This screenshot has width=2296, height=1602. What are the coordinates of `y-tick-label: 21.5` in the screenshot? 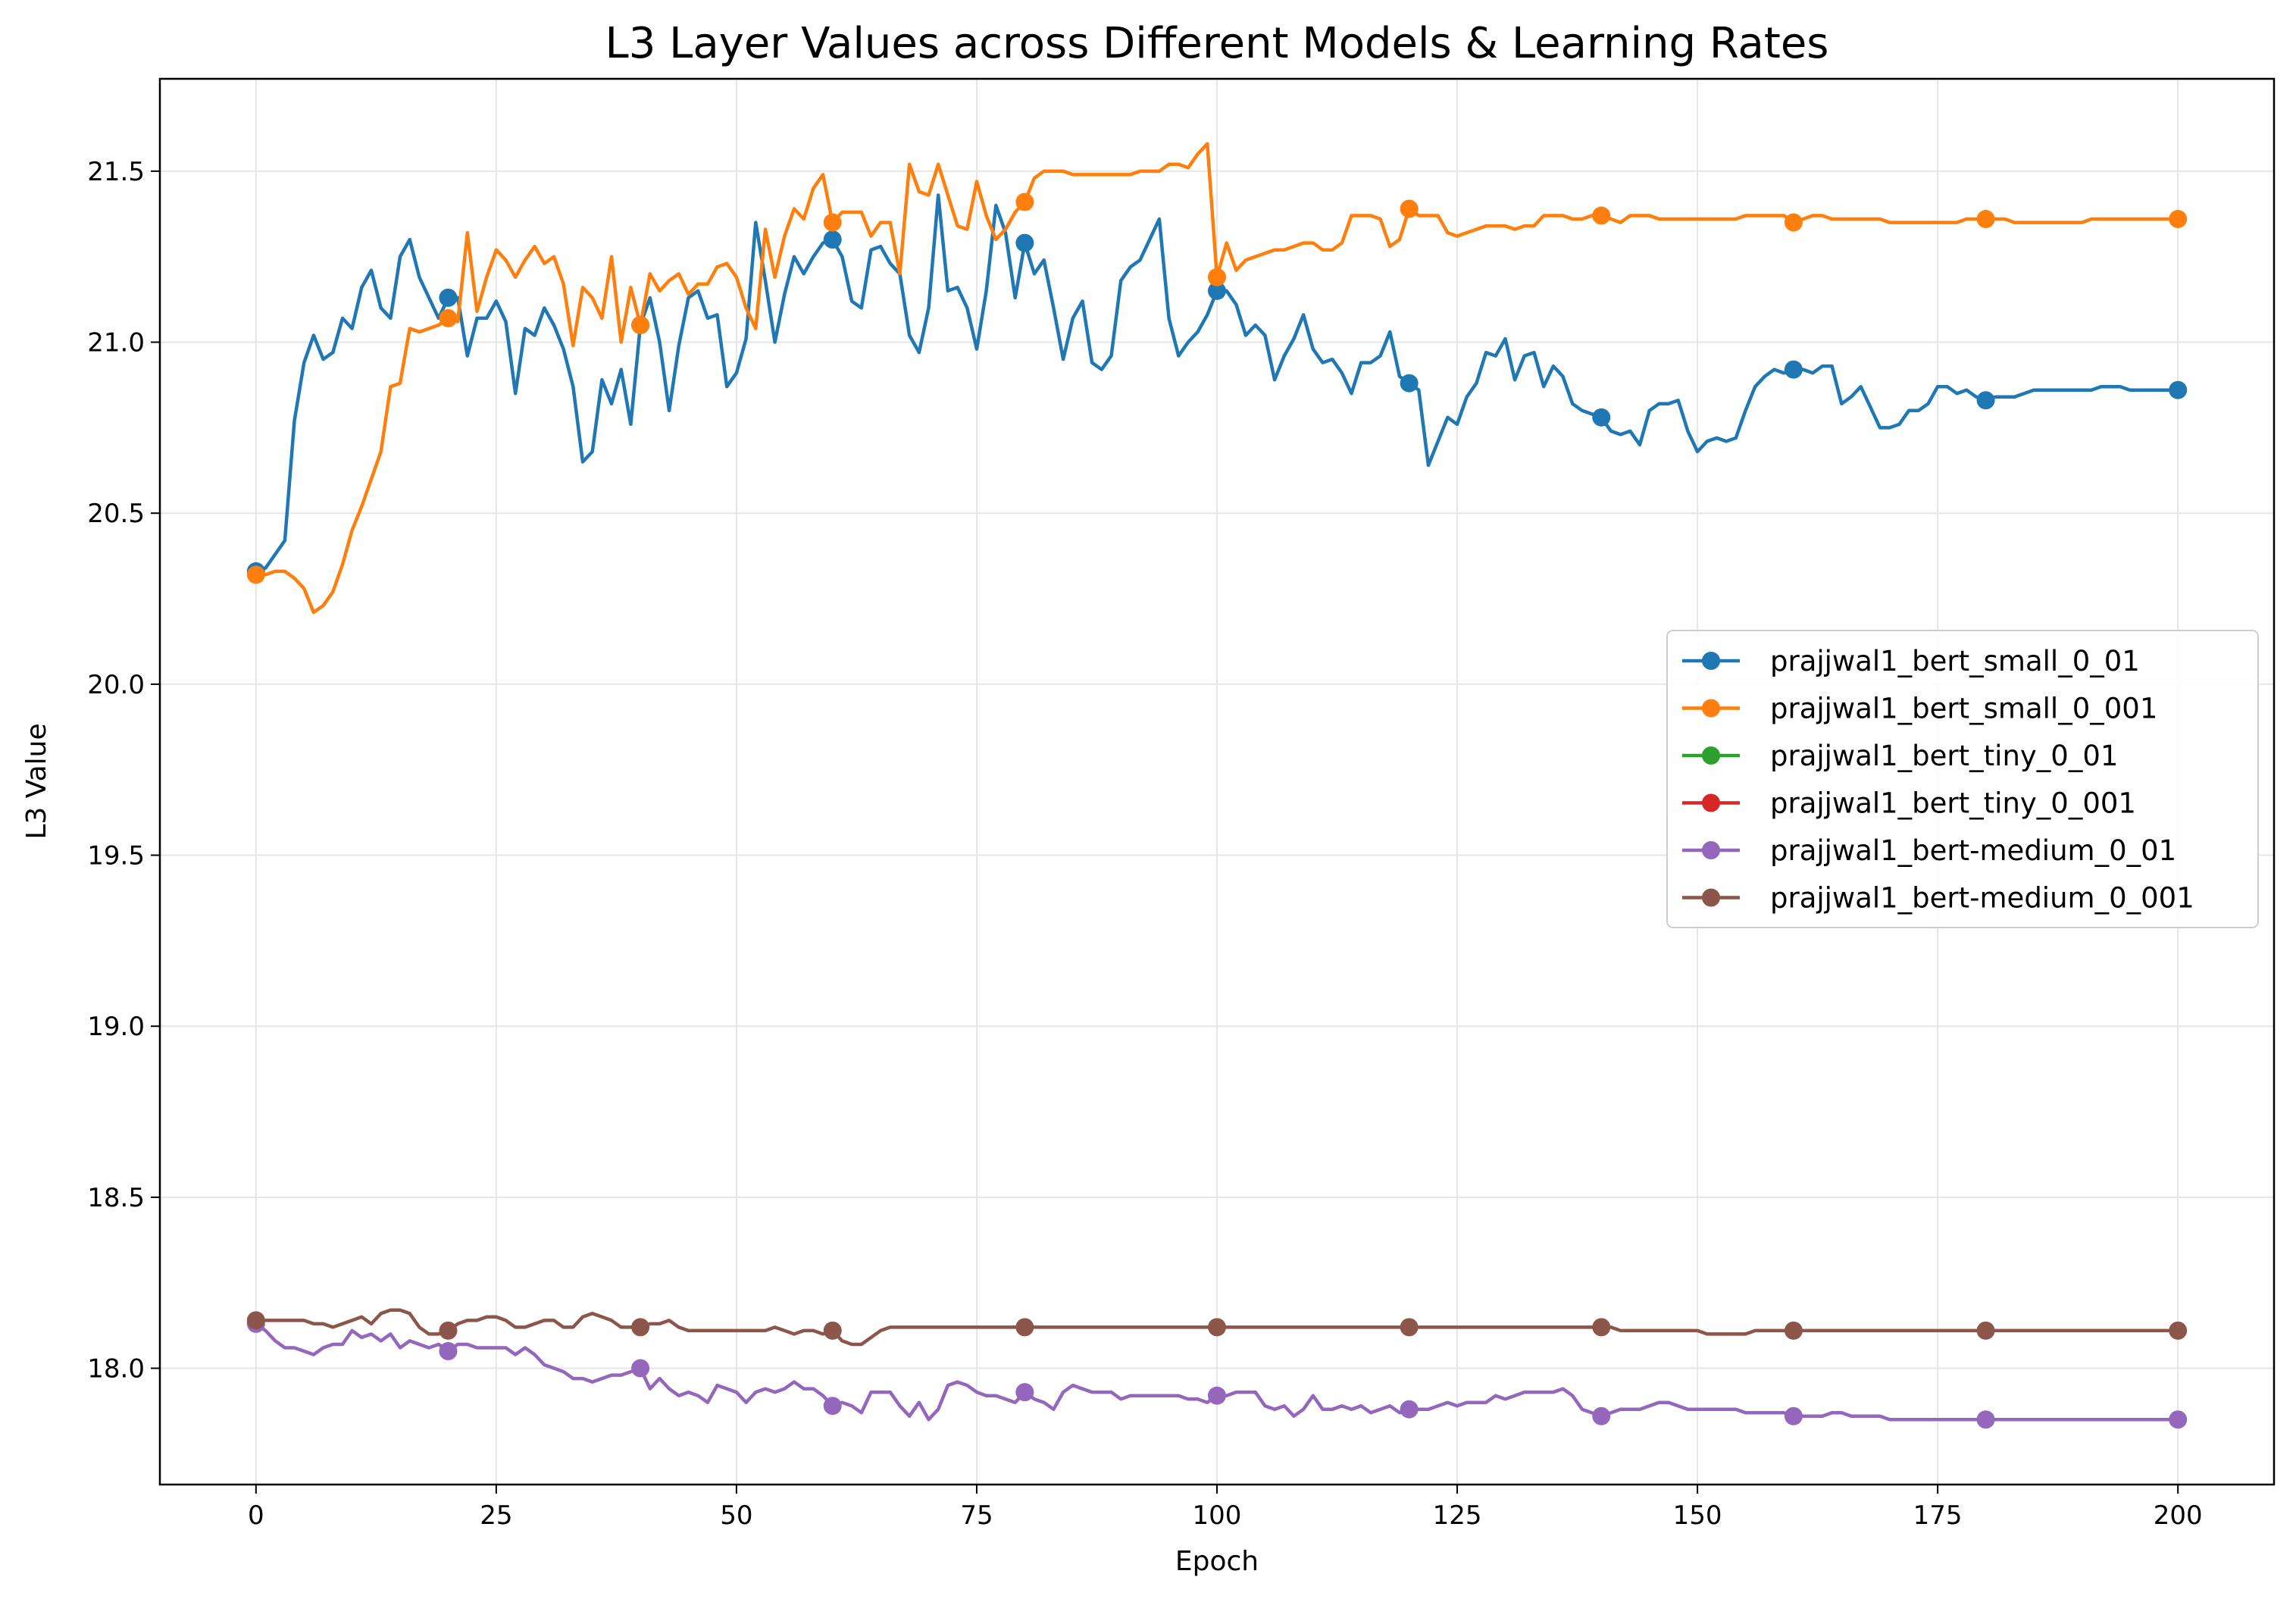 It's located at (116, 172).